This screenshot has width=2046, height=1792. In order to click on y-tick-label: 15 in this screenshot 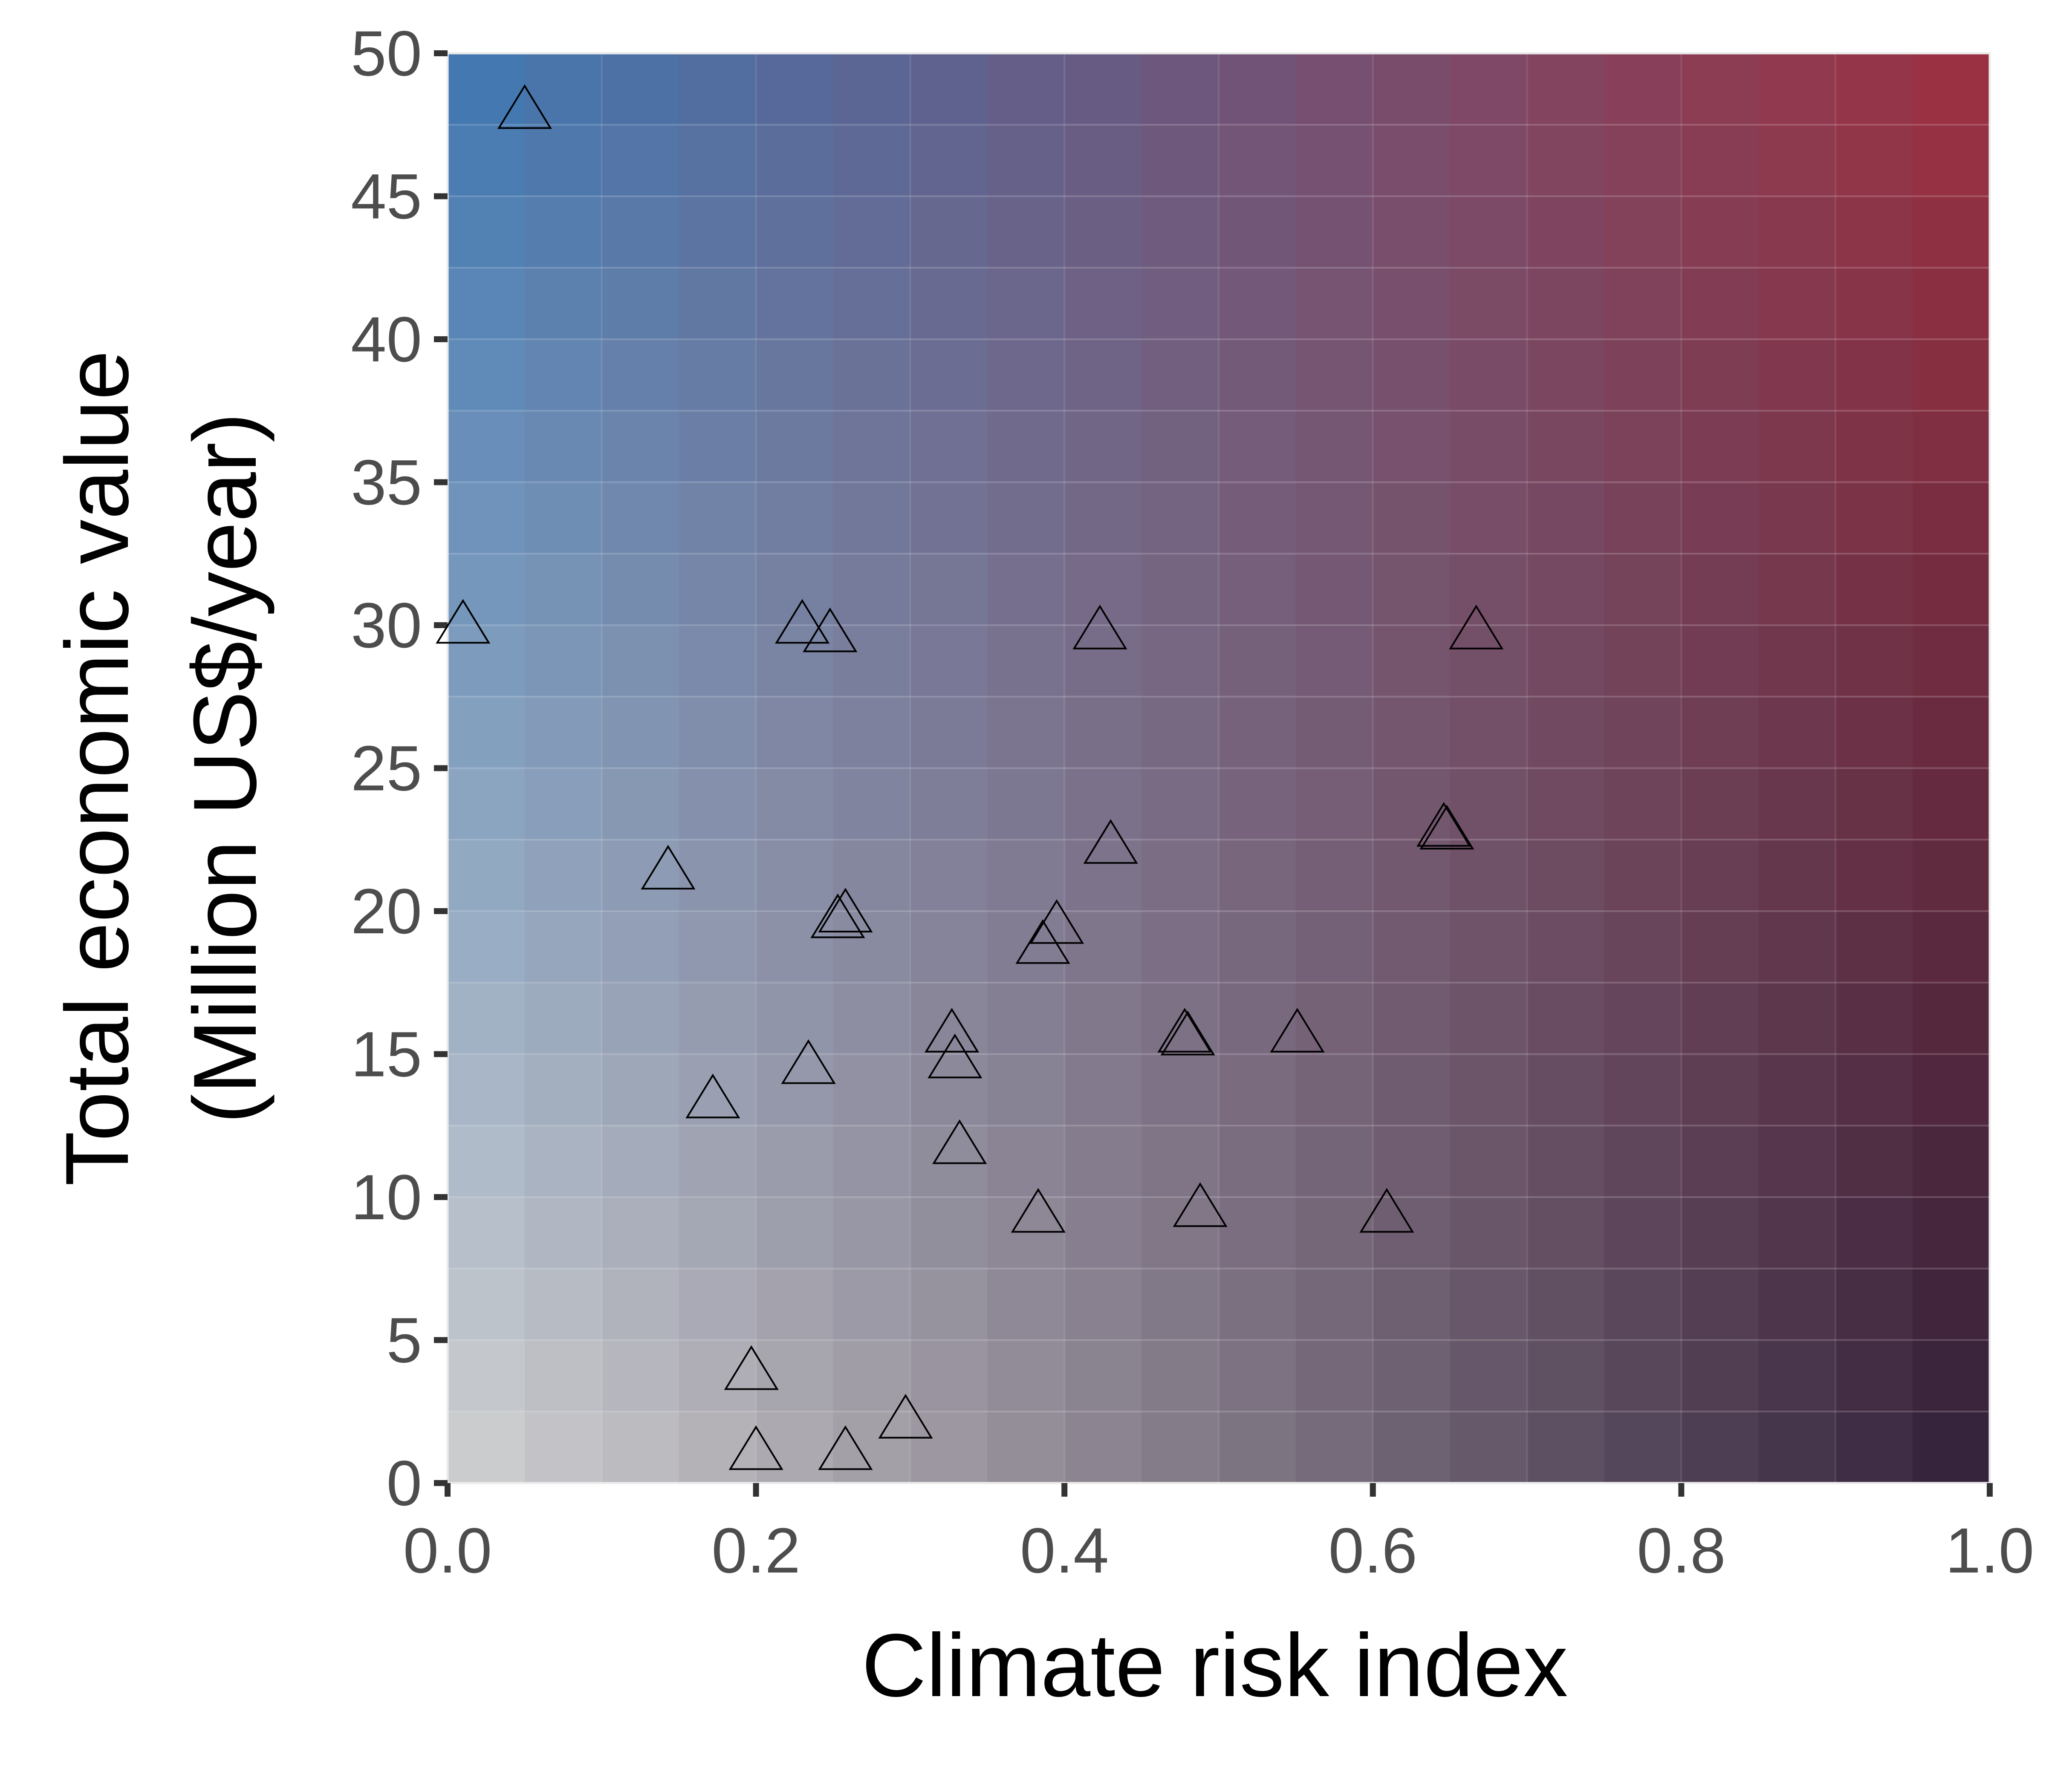, I will do `click(386, 1054)`.